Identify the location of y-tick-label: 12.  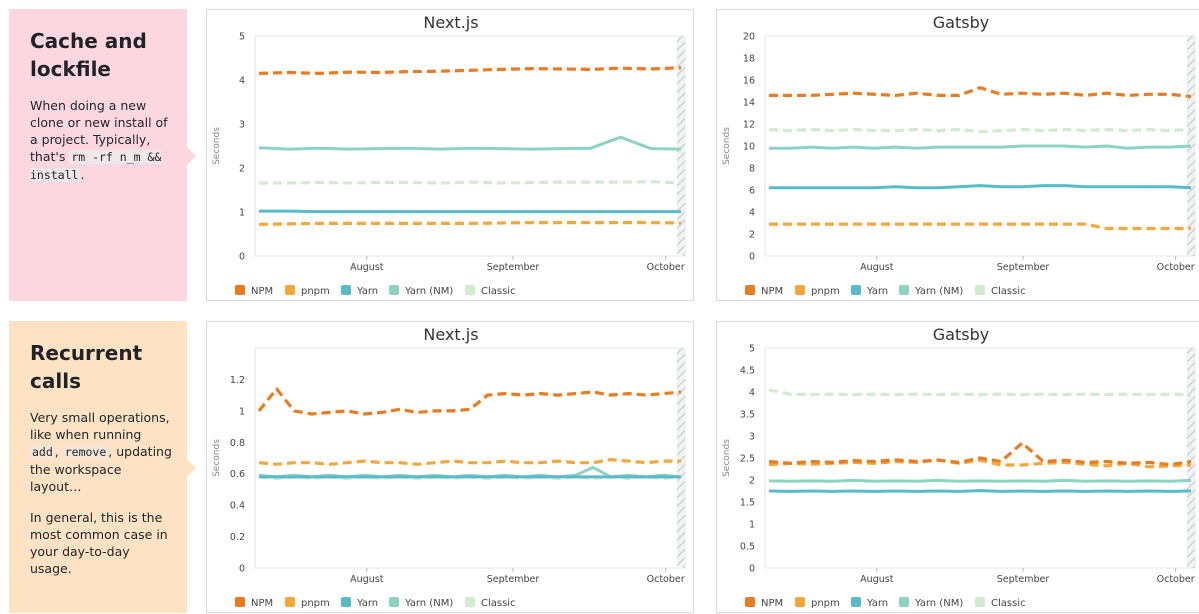
(749, 125).